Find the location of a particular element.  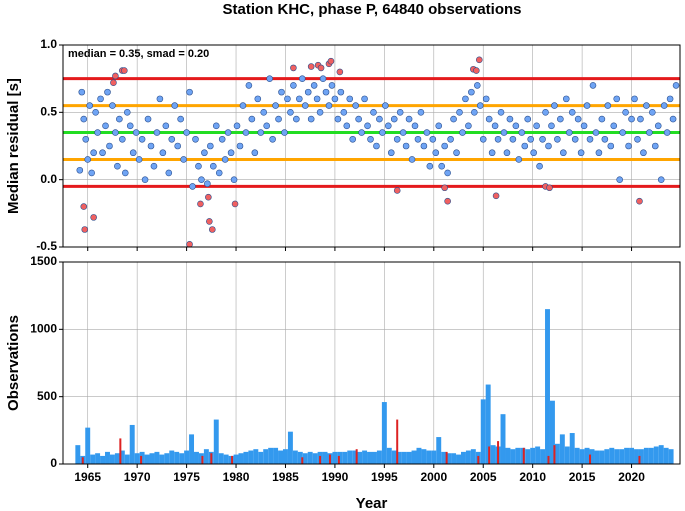

y-tick-label: 0.5 is located at coordinates (48, 112).